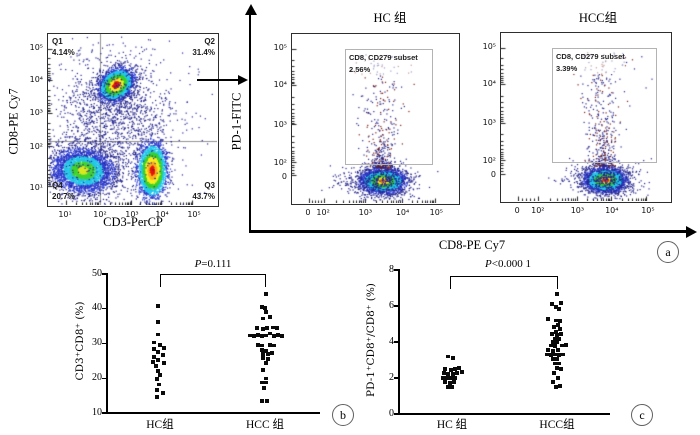 This screenshot has height=435, width=700. Describe the element at coordinates (63, 47) in the screenshot. I see `quadrant-label-q1: Q1 4.14%` at that location.